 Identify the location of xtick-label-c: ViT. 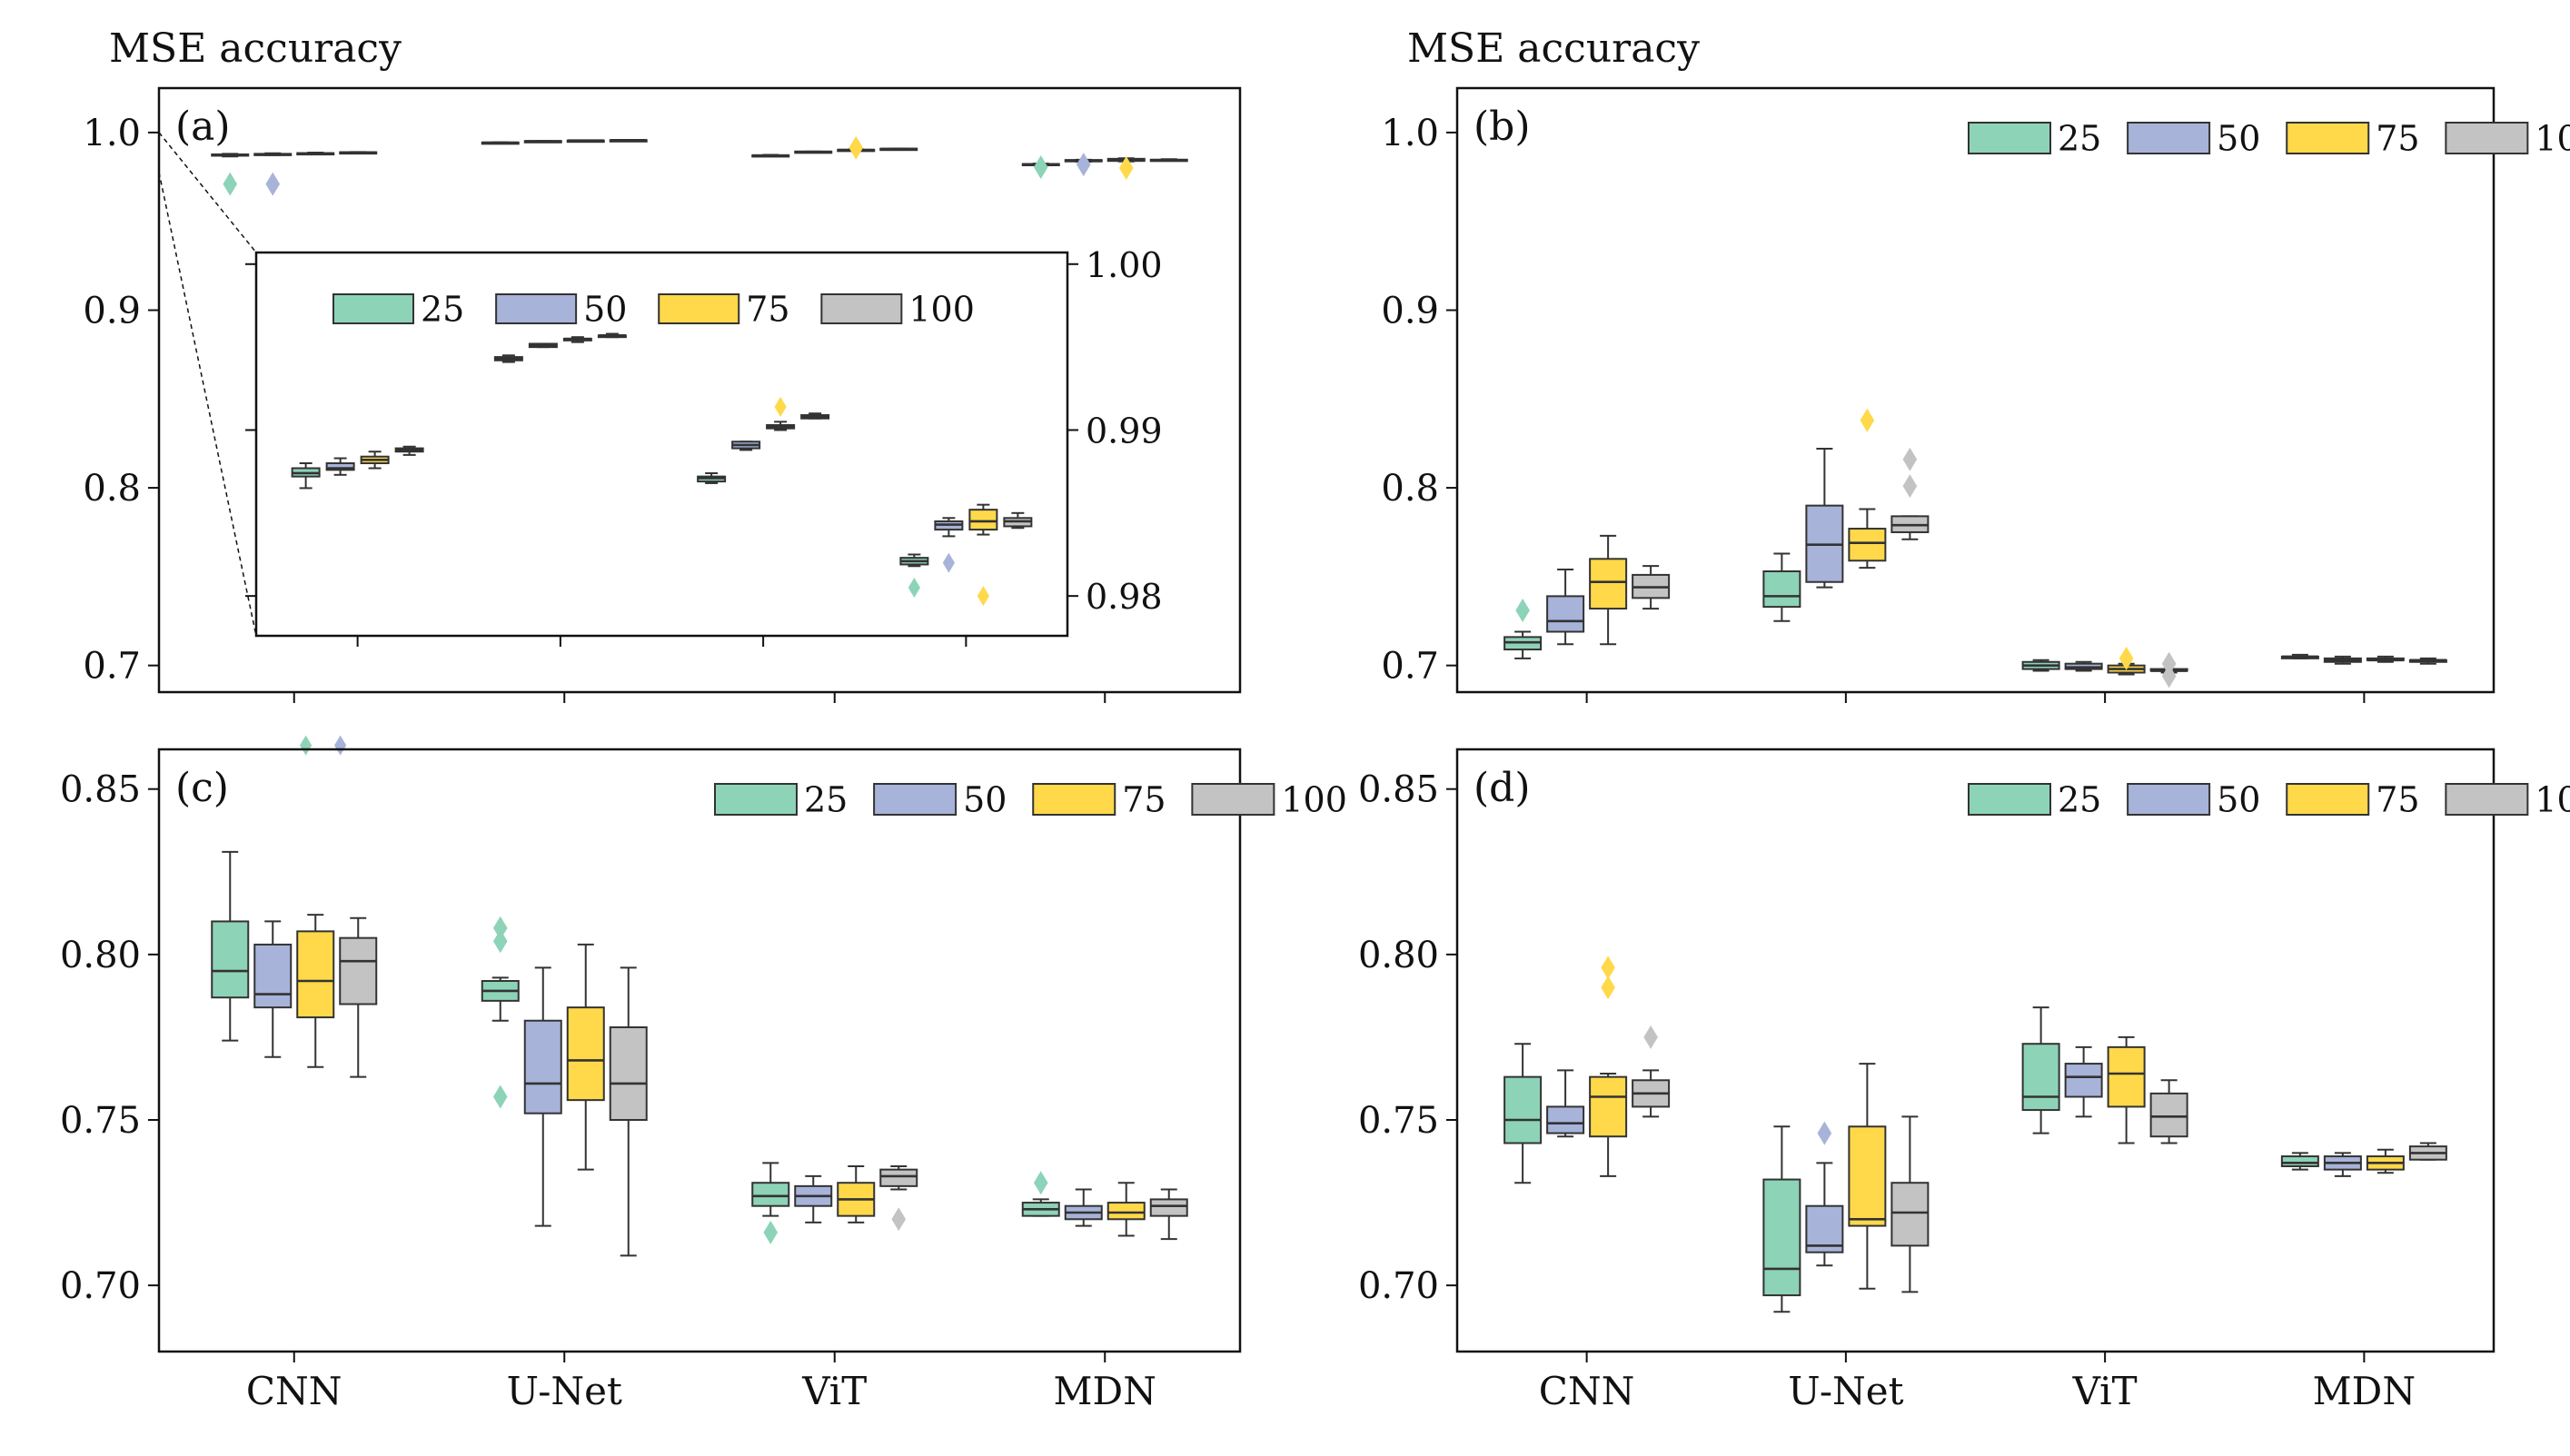
(834, 1391).